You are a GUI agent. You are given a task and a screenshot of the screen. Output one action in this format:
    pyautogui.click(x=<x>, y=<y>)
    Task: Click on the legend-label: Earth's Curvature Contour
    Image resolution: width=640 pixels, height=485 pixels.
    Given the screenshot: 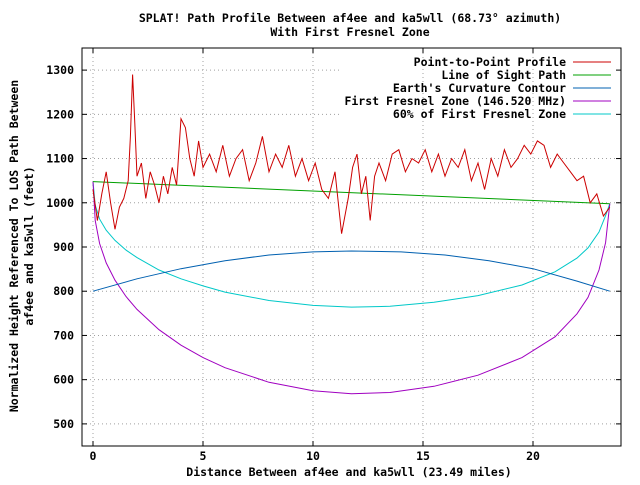 What is the action you would take?
    pyautogui.click(x=479, y=88)
    